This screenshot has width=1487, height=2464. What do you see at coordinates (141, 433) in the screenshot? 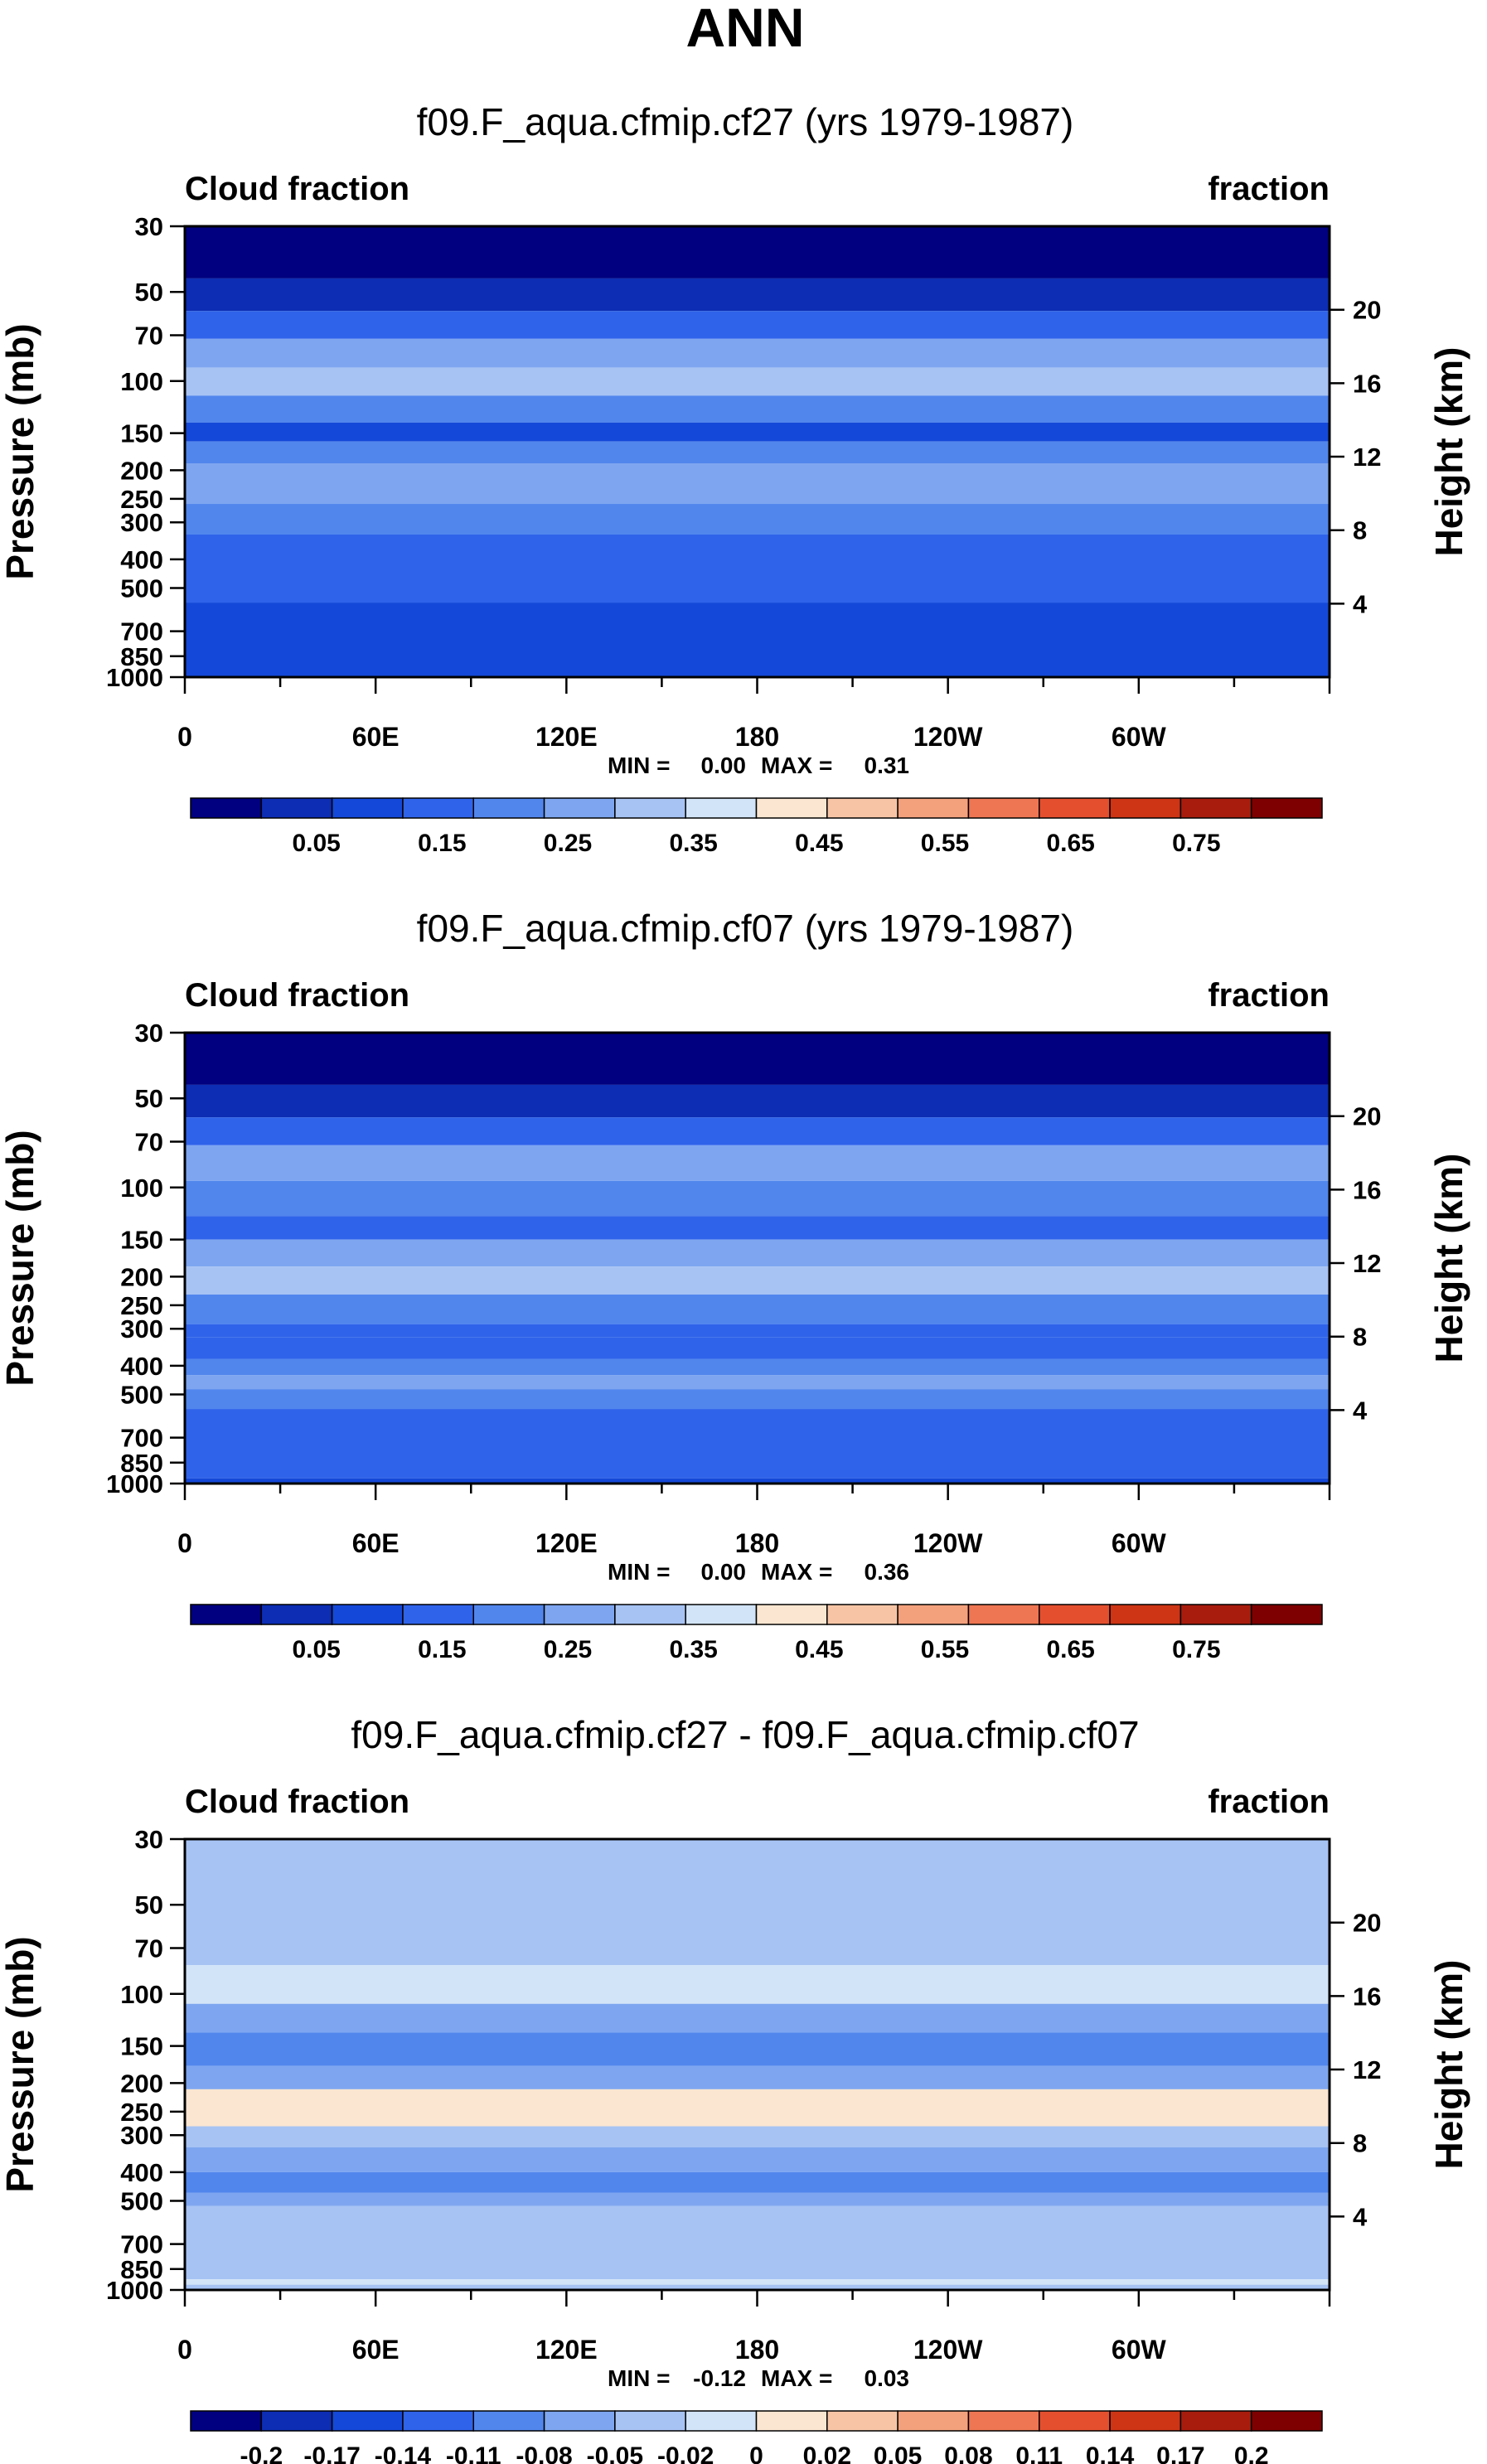
I see `y-tick-label: 150` at bounding box center [141, 433].